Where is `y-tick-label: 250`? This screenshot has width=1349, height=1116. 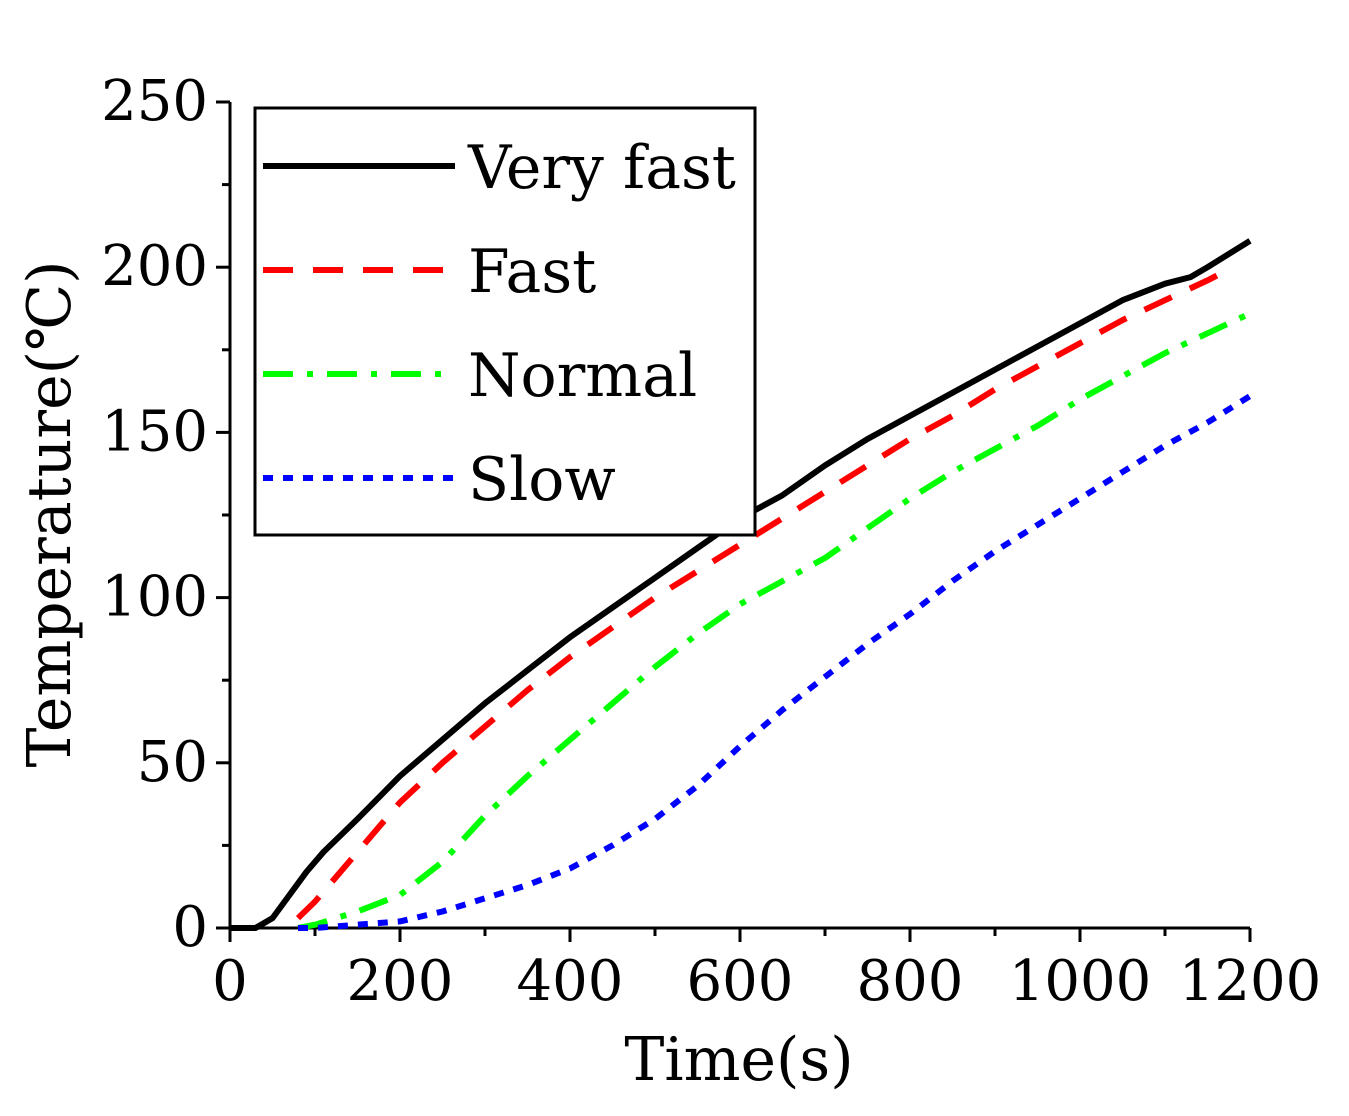 y-tick-label: 250 is located at coordinates (154, 101).